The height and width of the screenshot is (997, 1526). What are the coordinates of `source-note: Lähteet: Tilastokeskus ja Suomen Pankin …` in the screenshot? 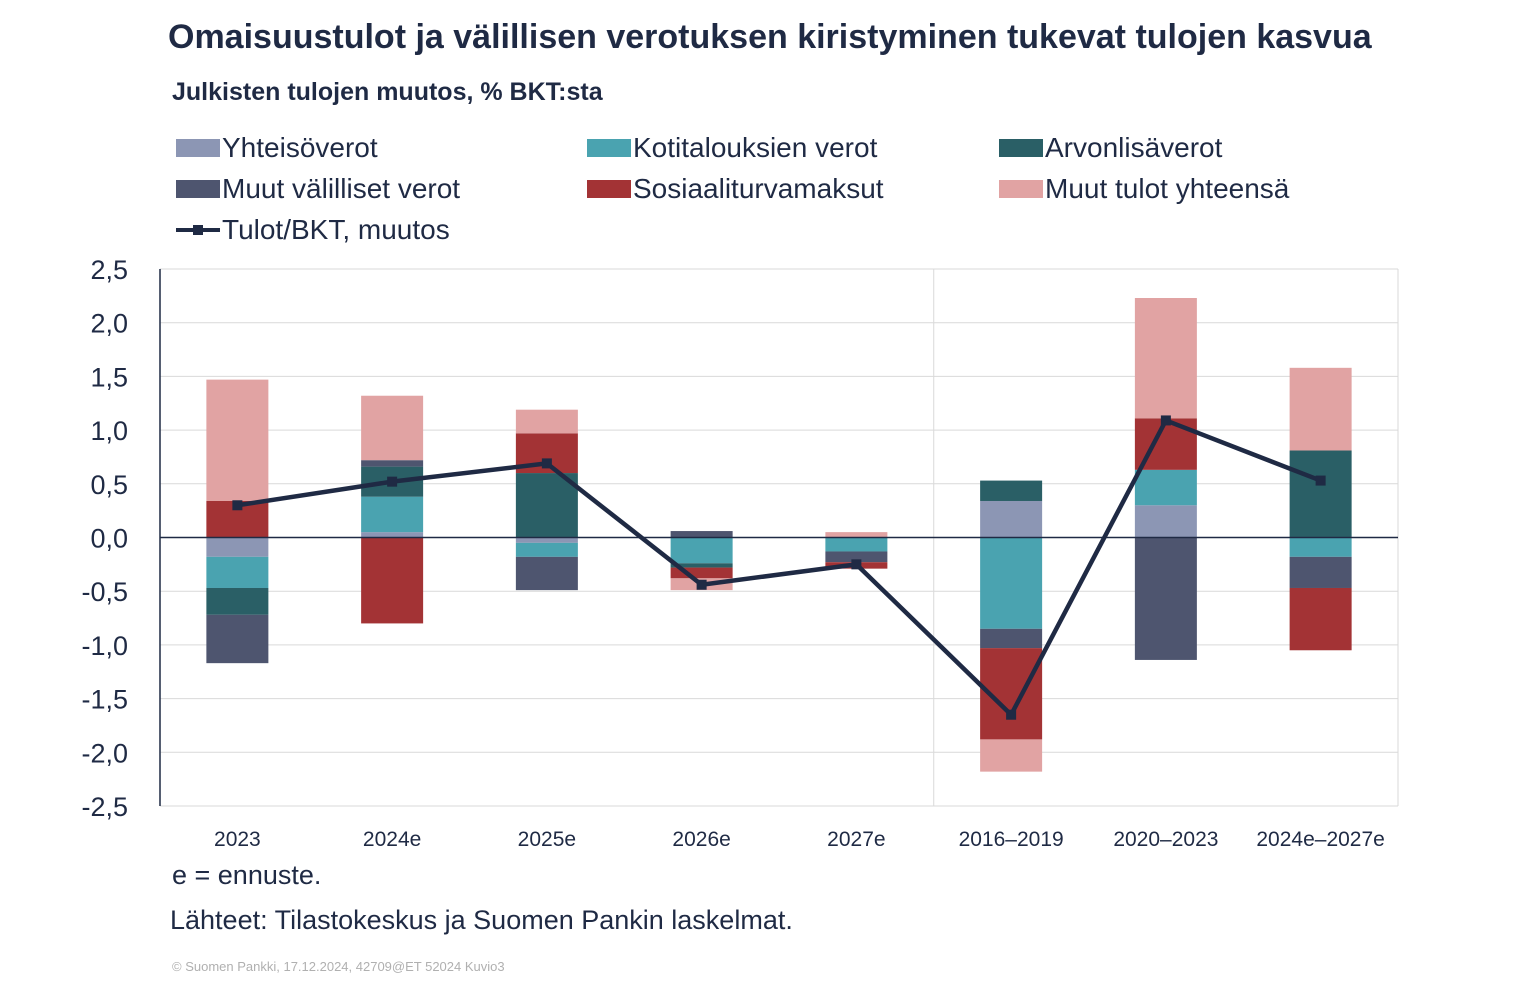 It's located at (481, 920).